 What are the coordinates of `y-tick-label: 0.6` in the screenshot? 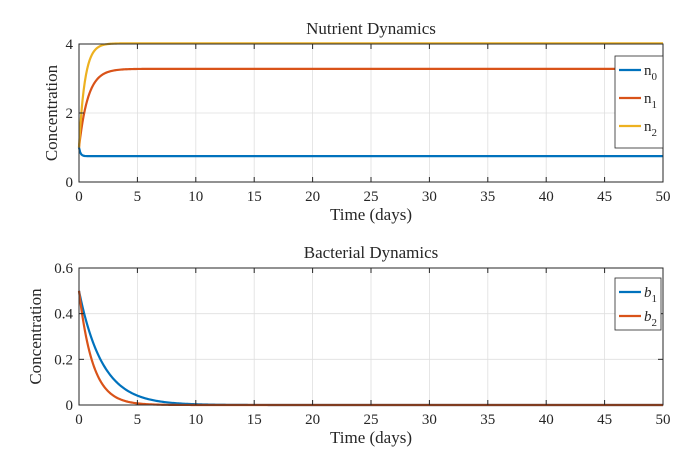 It's located at (63, 269).